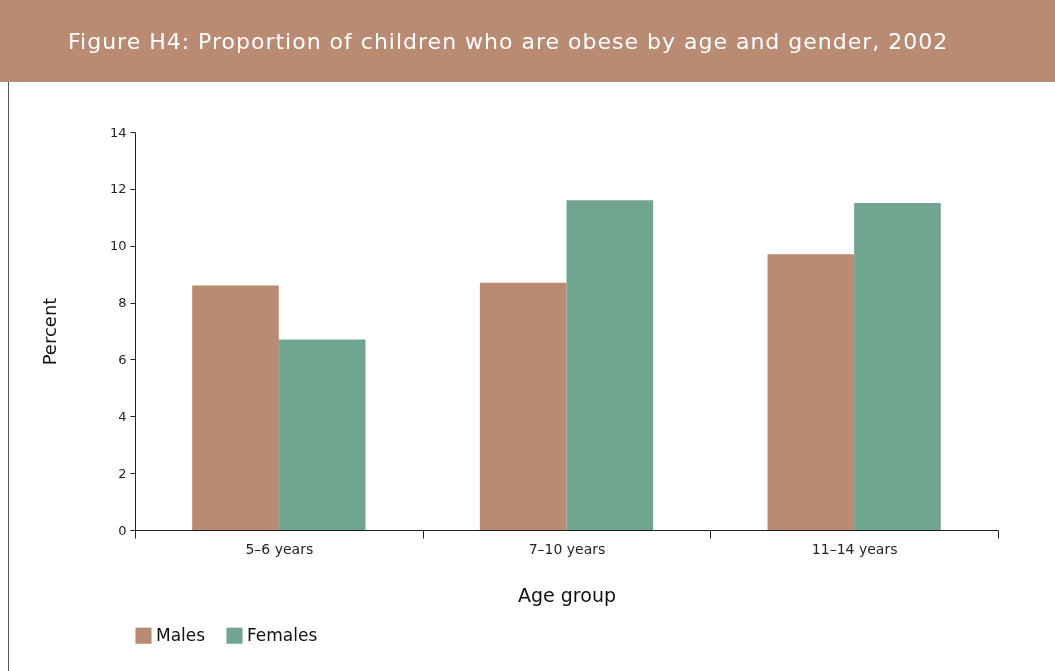  Describe the element at coordinates (282, 634) in the screenshot. I see `legend-label: Females` at that location.